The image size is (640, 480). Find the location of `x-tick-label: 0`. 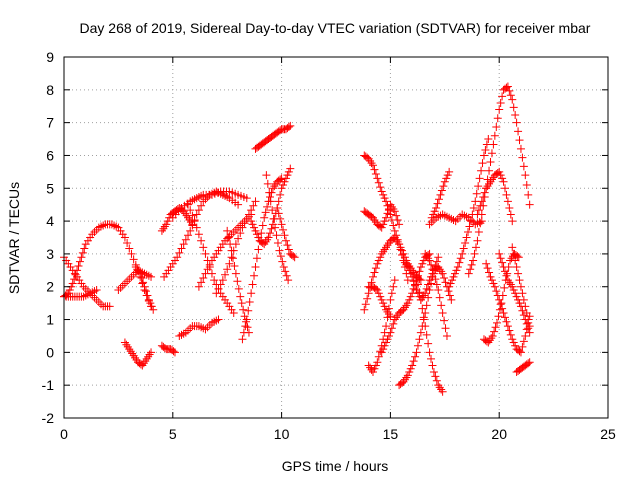

x-tick-label: 0 is located at coordinates (64, 434).